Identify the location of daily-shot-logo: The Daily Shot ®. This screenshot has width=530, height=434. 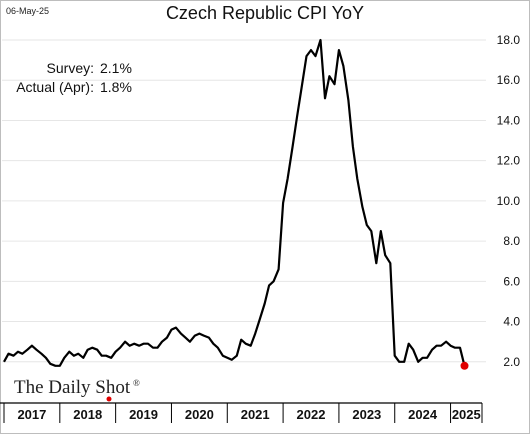
(77, 389).